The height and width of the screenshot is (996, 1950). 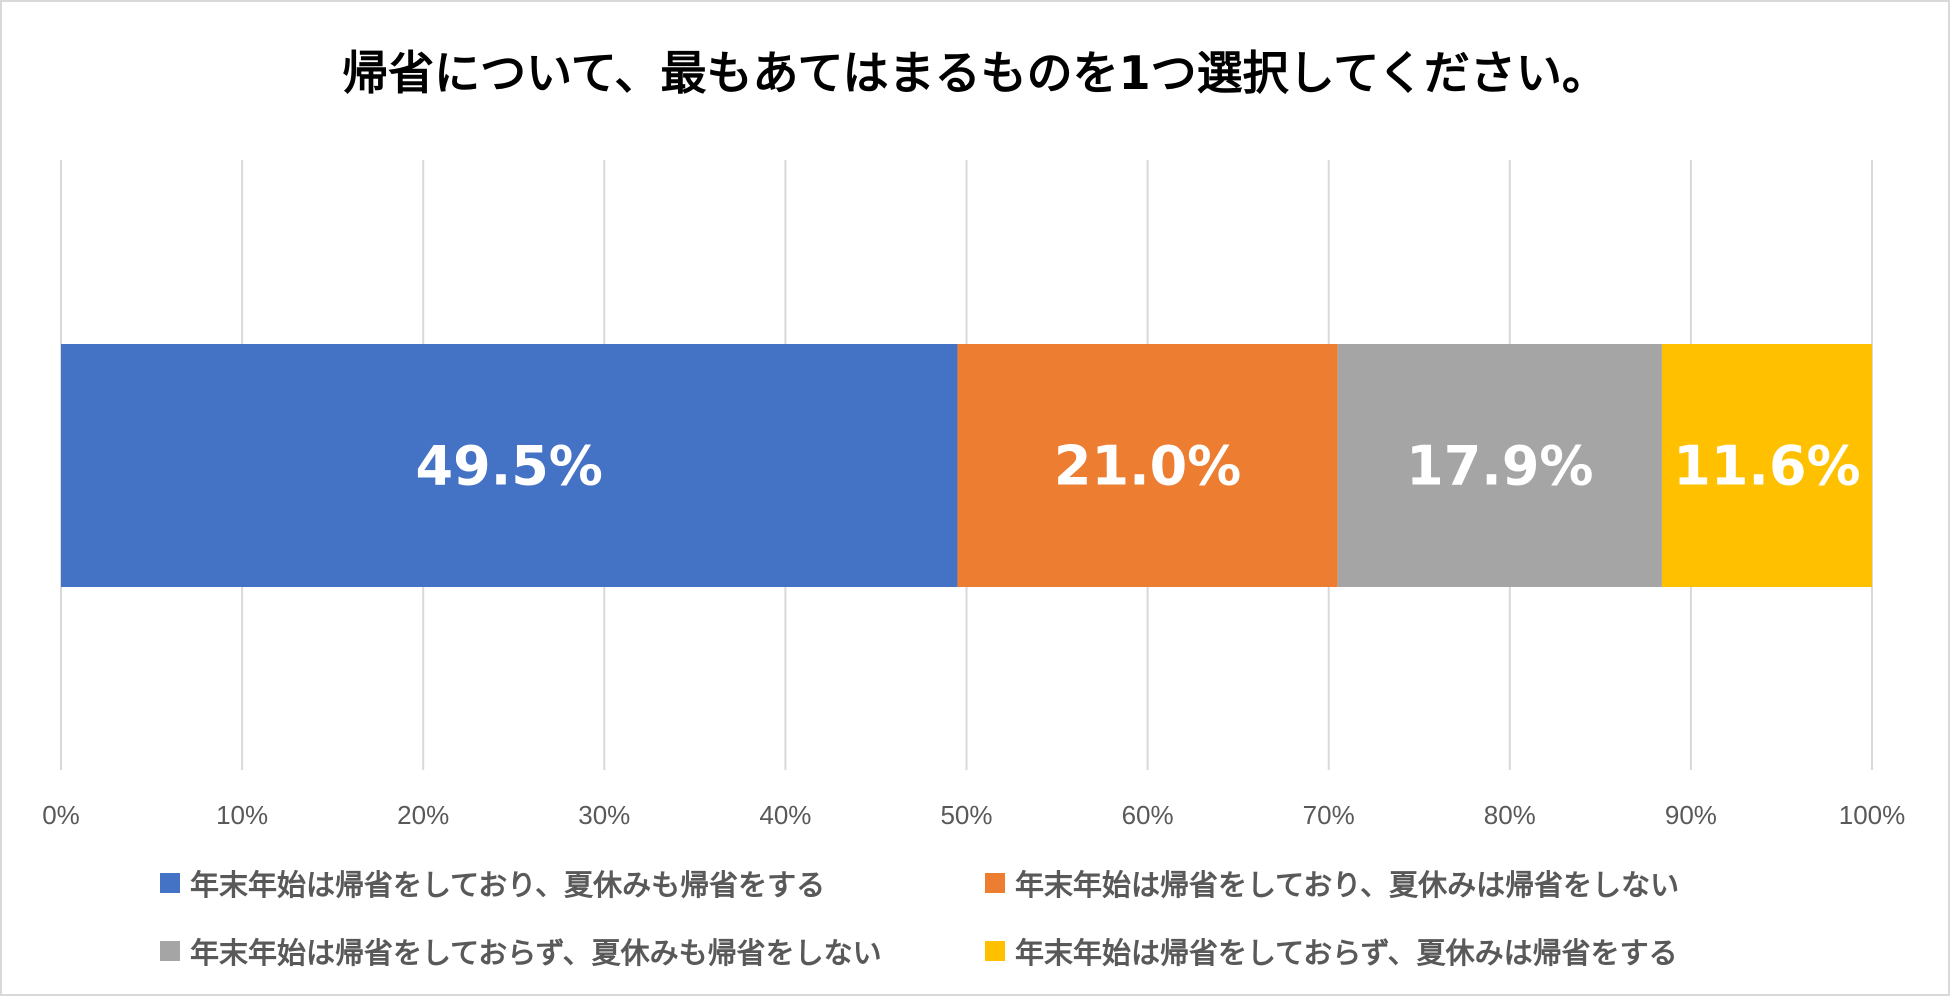 I want to click on x-tick-label: 70%, so click(x=1329, y=815).